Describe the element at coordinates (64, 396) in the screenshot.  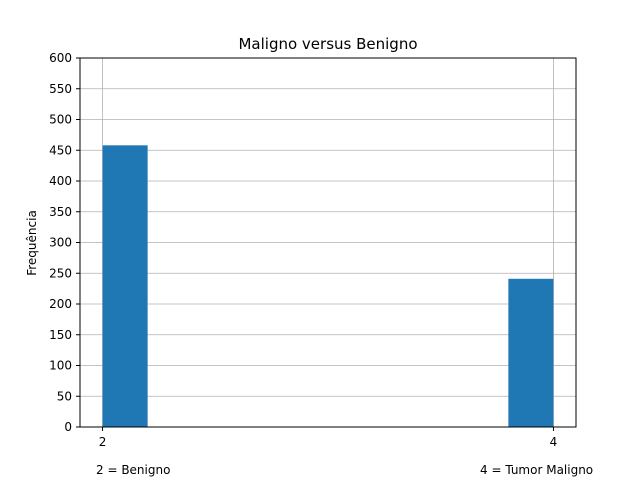
I see `y-tick-label: 50` at that location.